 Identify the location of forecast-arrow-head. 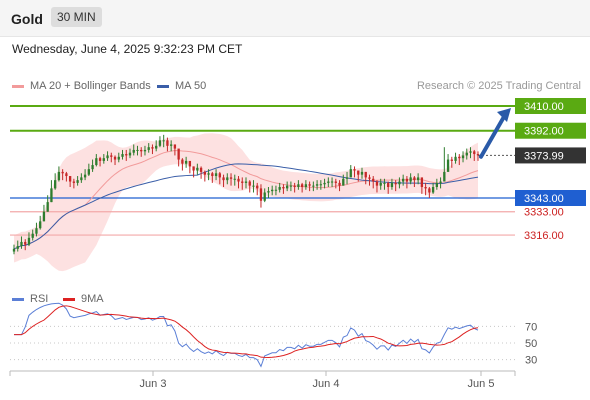
(504, 115).